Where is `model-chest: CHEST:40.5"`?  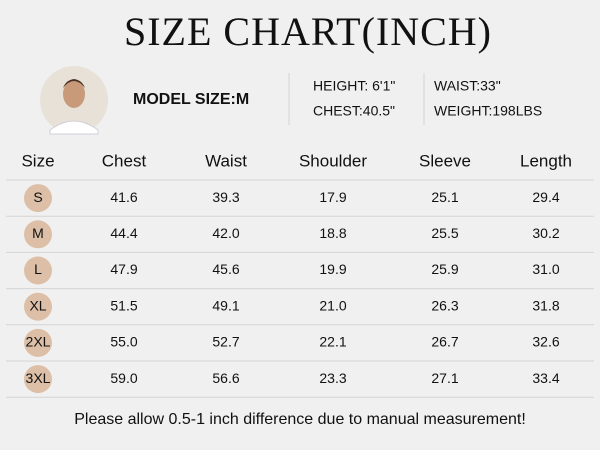
model-chest: CHEST:40.5" is located at coordinates (354, 111).